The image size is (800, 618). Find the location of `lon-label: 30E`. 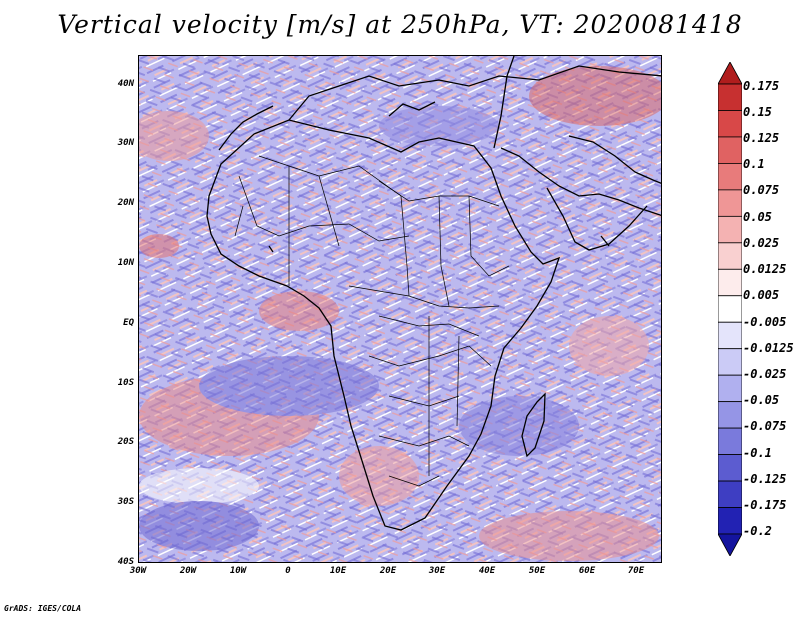

lon-label: 30E is located at coordinates (437, 571).